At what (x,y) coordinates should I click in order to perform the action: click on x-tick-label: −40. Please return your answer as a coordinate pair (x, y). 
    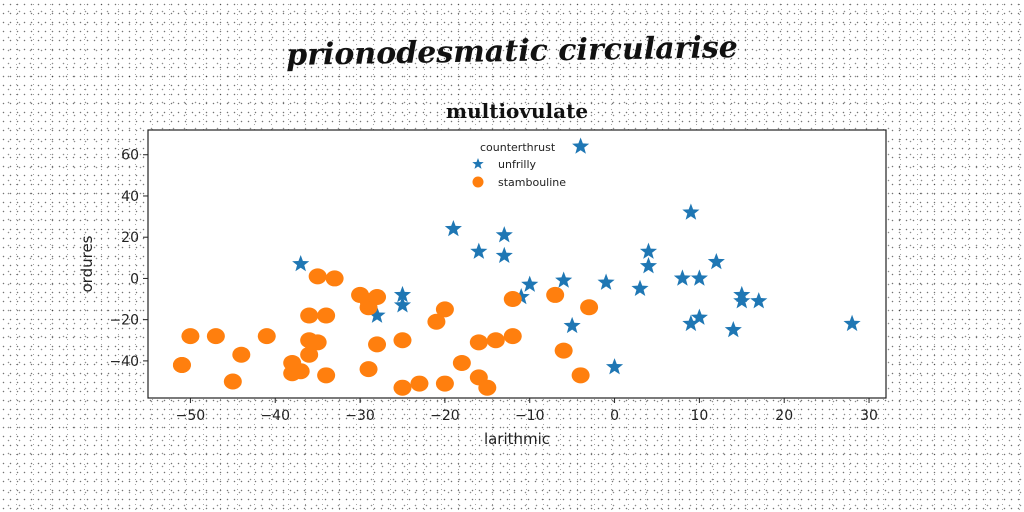
    Looking at the image, I should click on (275, 416).